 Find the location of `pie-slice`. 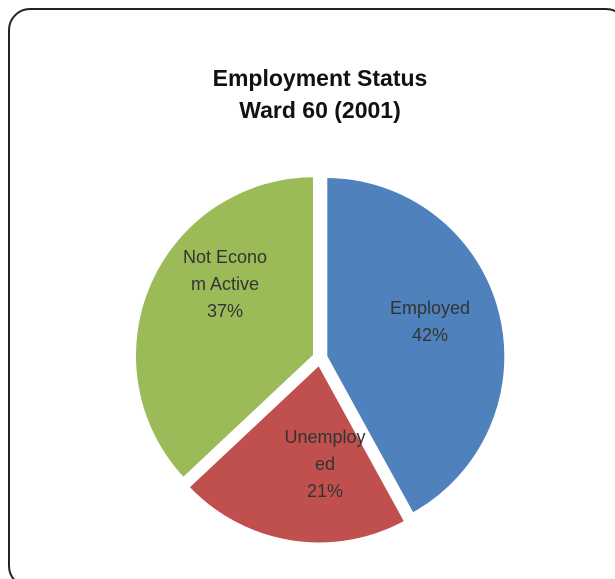

pie-slice is located at coordinates (296, 453).